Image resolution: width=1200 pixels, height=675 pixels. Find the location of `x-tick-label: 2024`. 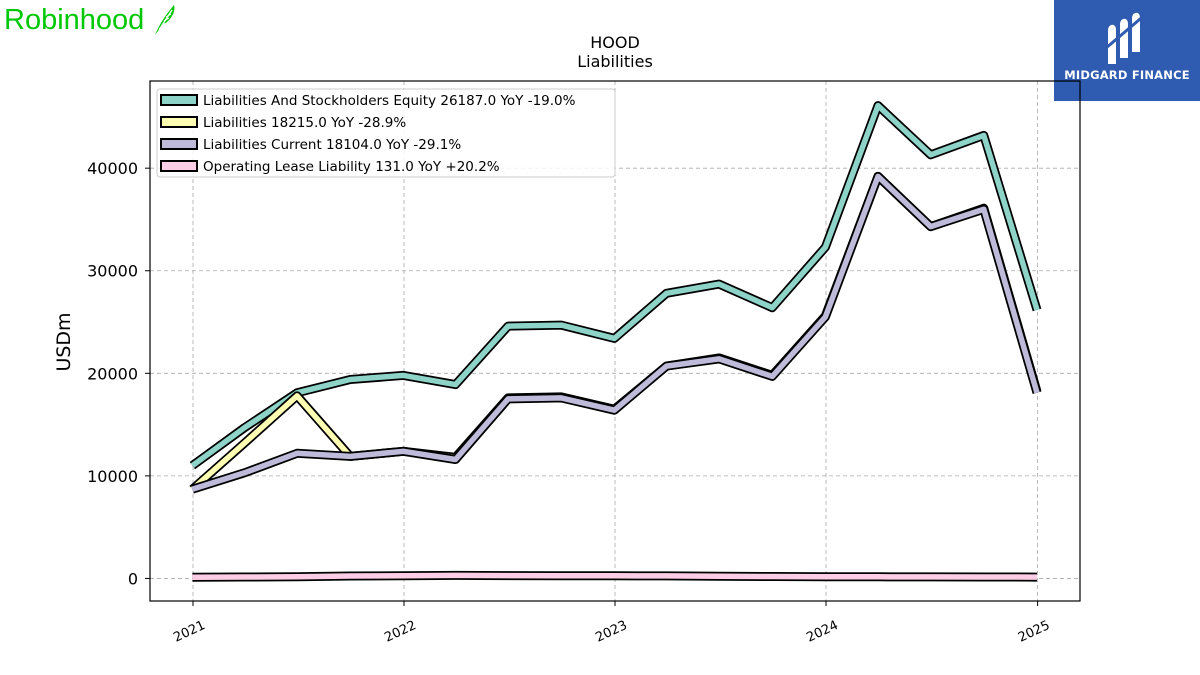

x-tick-label: 2024 is located at coordinates (822, 632).